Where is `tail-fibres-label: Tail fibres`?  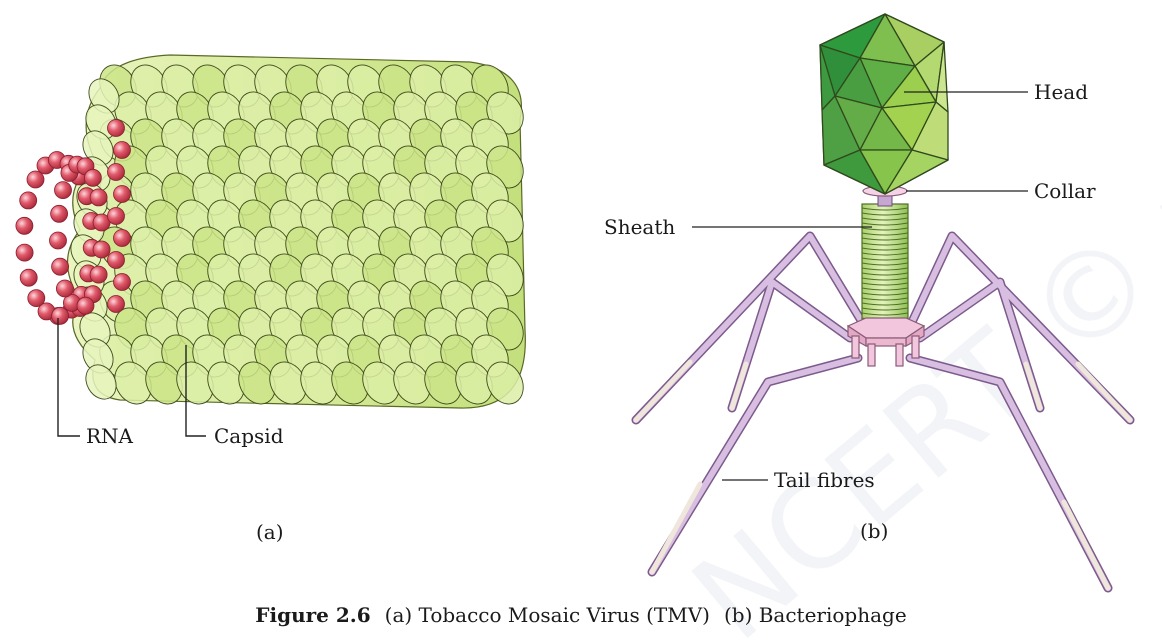 tail-fibres-label: Tail fibres is located at coordinates (824, 480).